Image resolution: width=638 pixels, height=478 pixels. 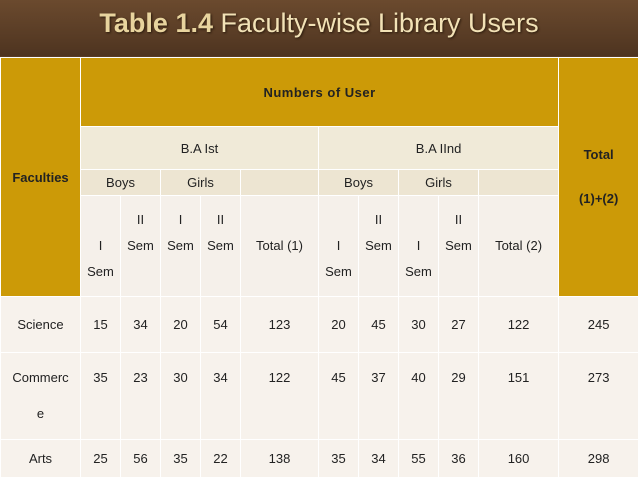 What do you see at coordinates (518, 246) in the screenshot?
I see `total2-header: Total (2)` at bounding box center [518, 246].